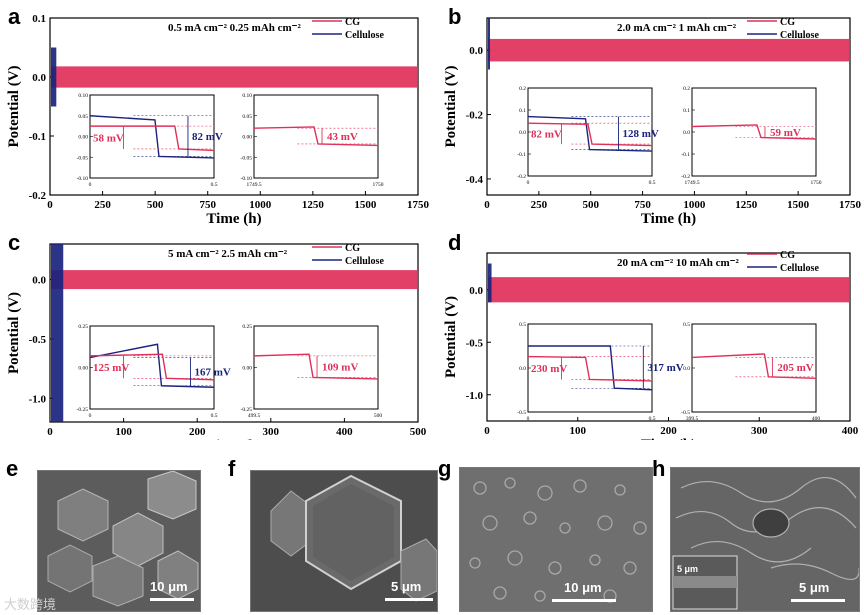  I want to click on y-tick-label-d: -0.5, so click(475, 343).